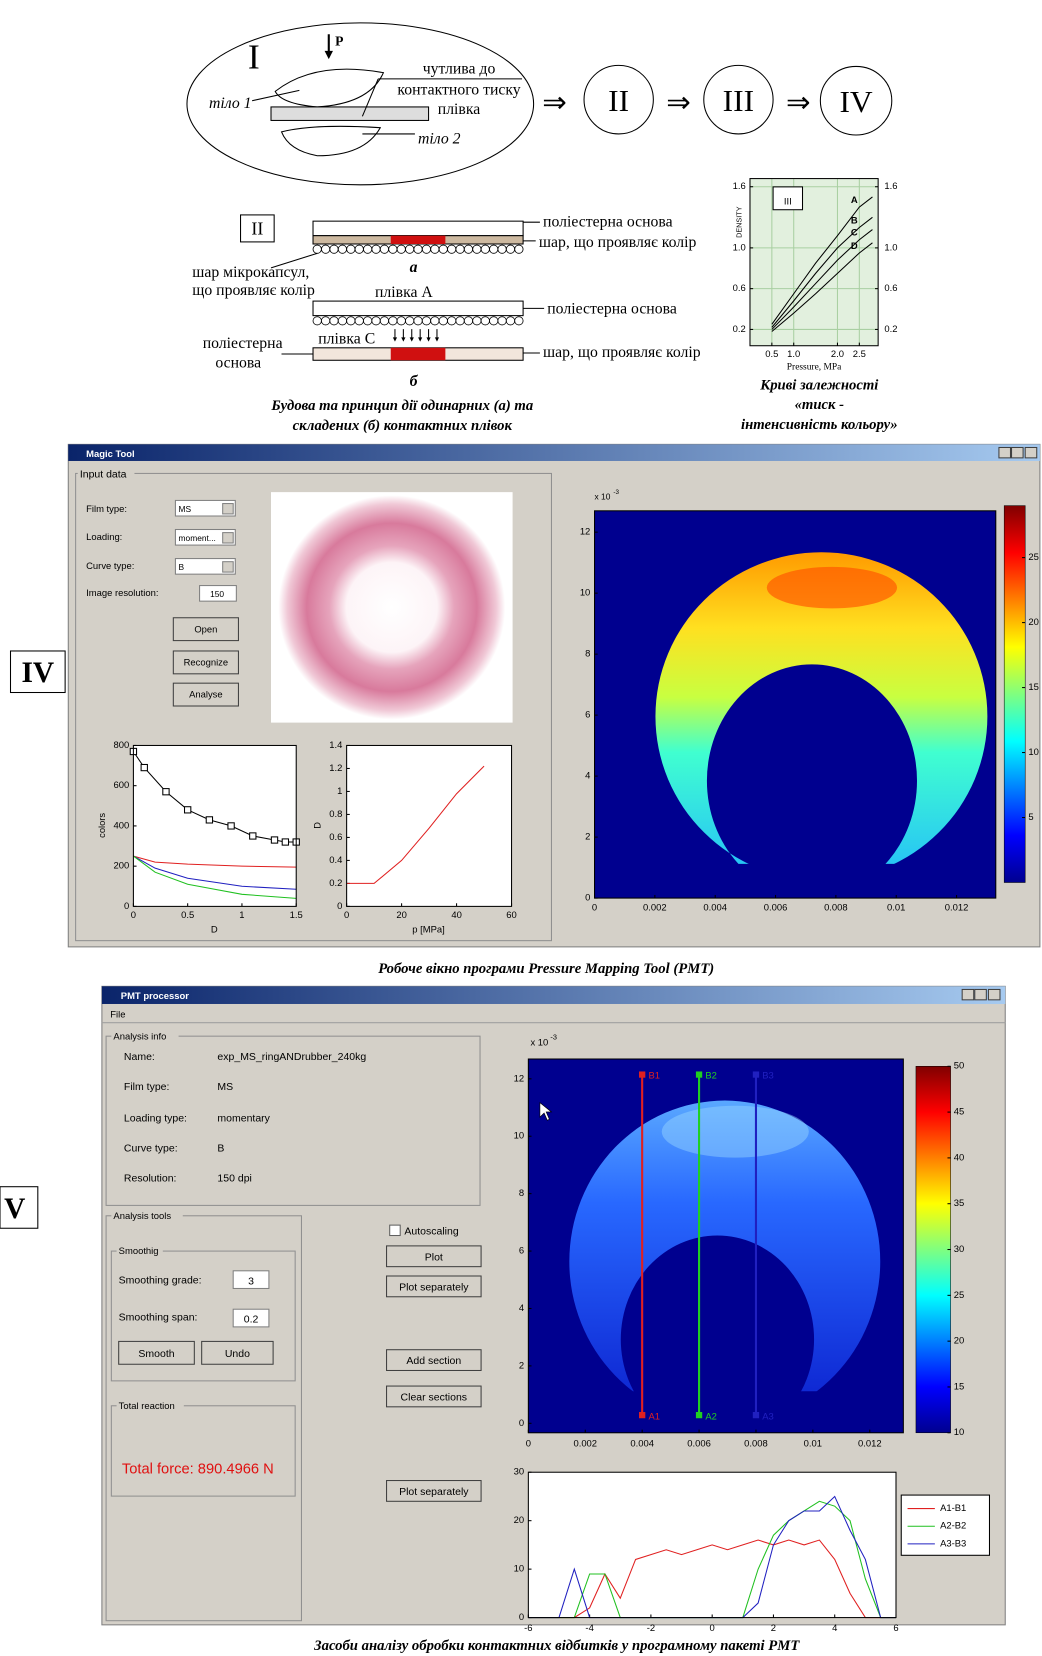  I want to click on y-tick-label: 1.0, so click(739, 246).